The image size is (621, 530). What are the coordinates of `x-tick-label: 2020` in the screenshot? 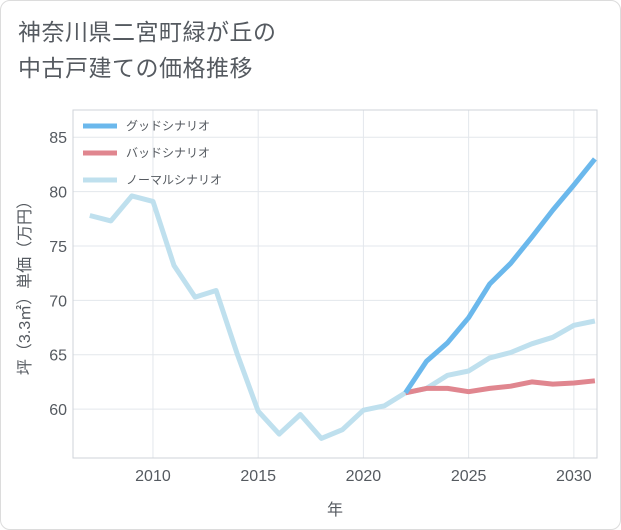 It's located at (364, 476).